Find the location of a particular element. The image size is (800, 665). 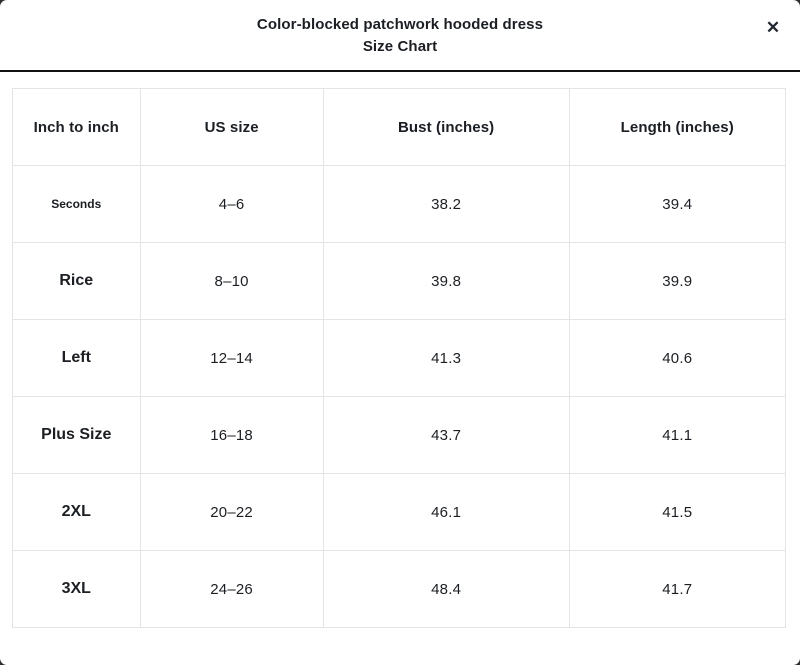

size-name-cell: Plus Size is located at coordinates (76, 435).